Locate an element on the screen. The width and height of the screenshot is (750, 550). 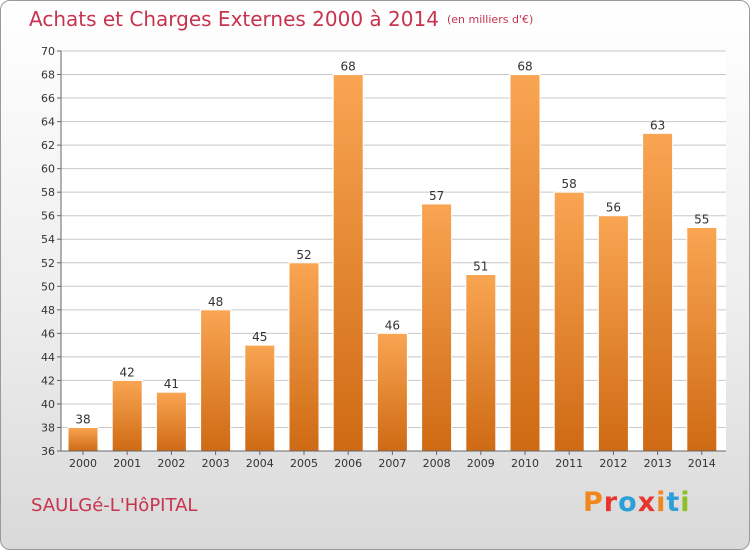
bar-2008 is located at coordinates (437, 327).